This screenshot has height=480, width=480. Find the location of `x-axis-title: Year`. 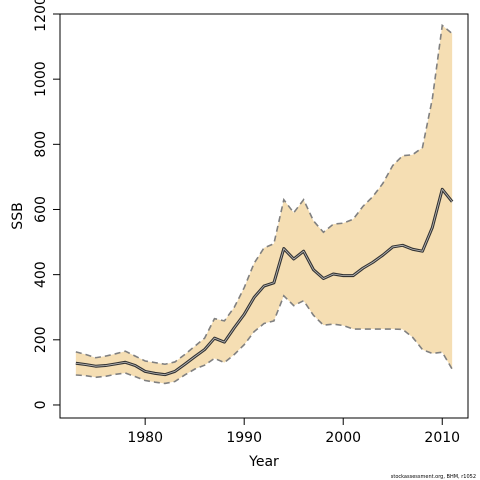

x-axis-title: Year is located at coordinates (263, 462).